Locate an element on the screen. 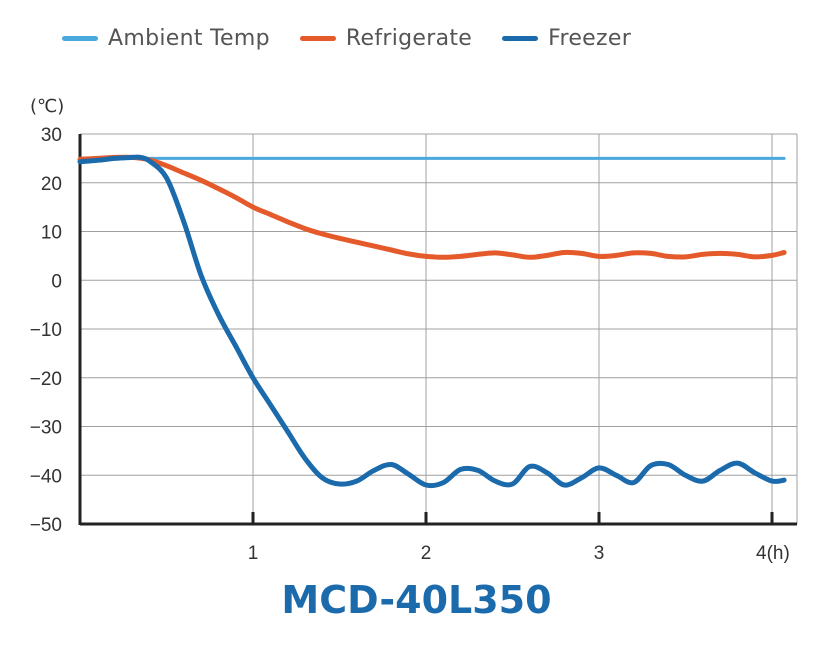  legend-item-refrigerate: Refrigerate is located at coordinates (386, 38).